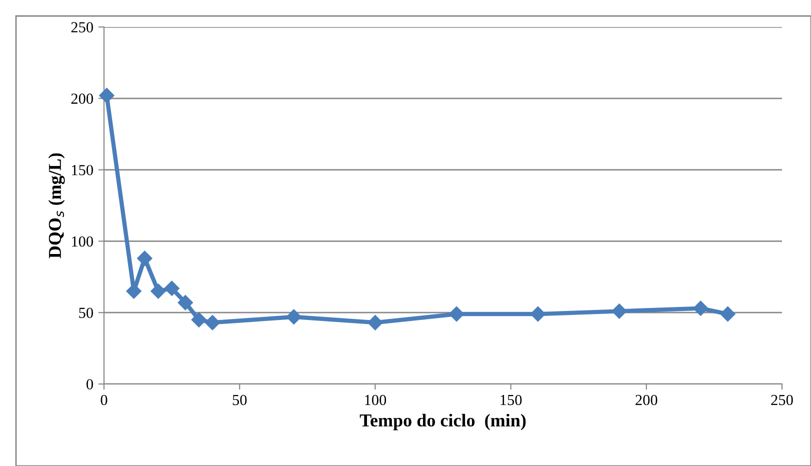  What do you see at coordinates (104, 400) in the screenshot?
I see `x-tick-label: 0` at bounding box center [104, 400].